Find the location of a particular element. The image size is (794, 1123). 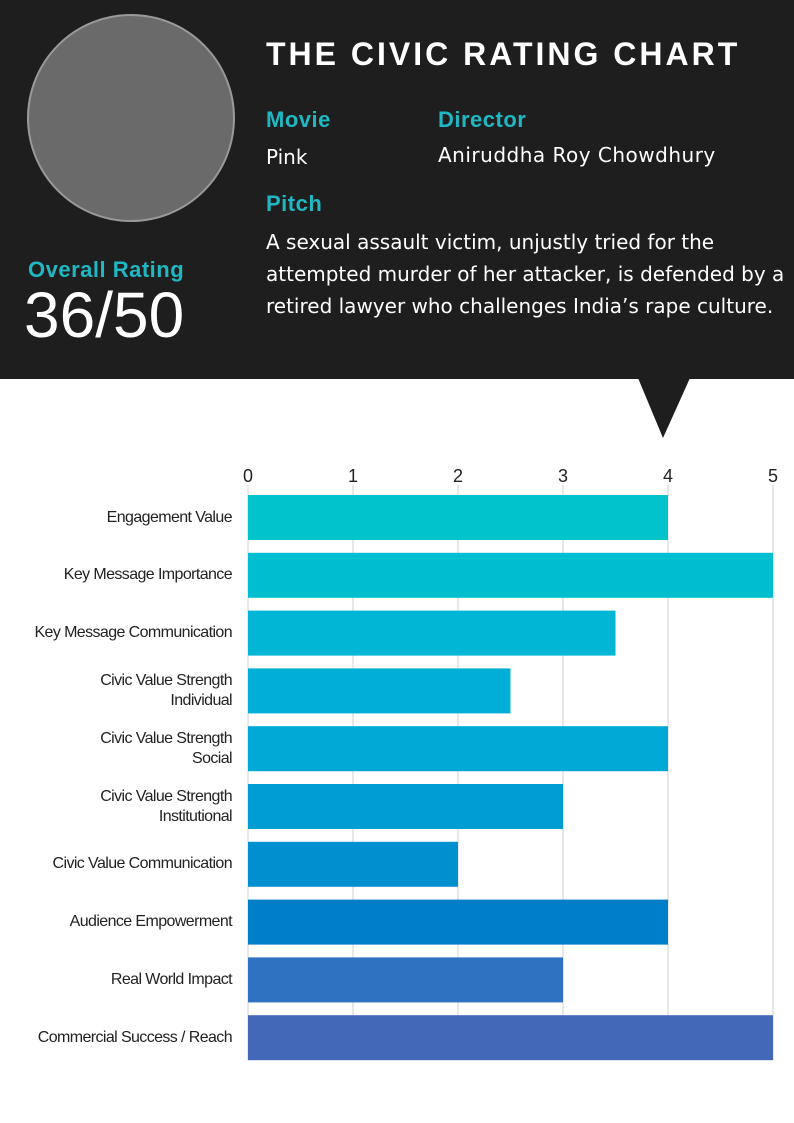

category-label: Commercial Success / Reach is located at coordinates (135, 1037).